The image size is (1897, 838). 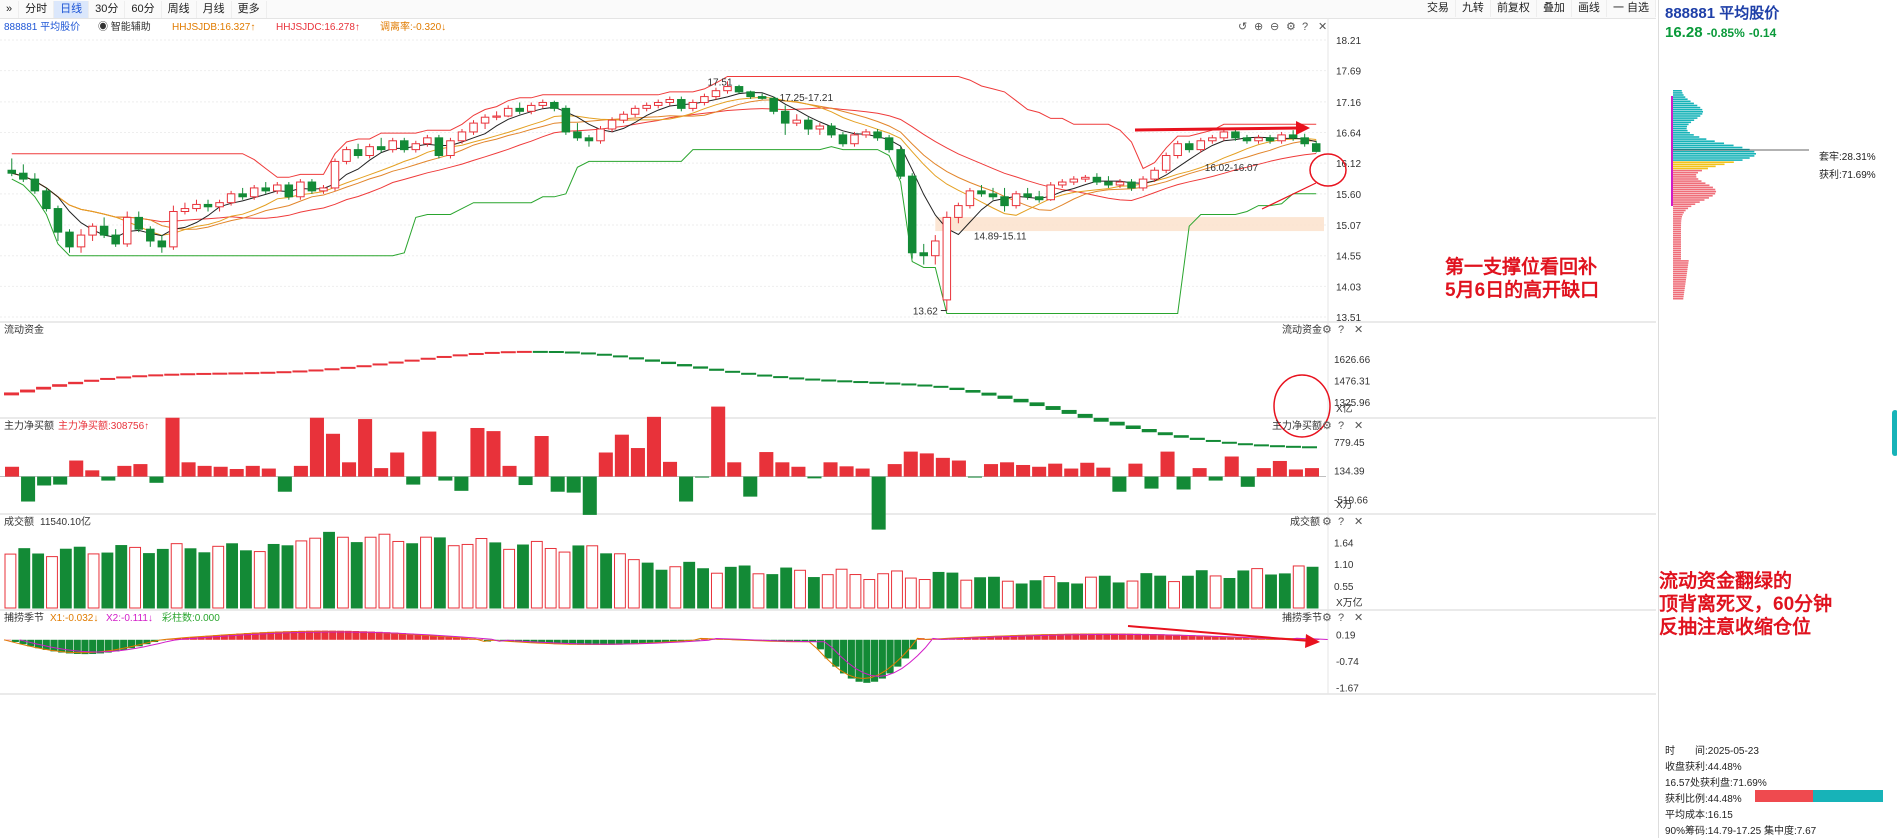 What do you see at coordinates (179, 9) in the screenshot?
I see `tab-weekly: 周线` at bounding box center [179, 9].